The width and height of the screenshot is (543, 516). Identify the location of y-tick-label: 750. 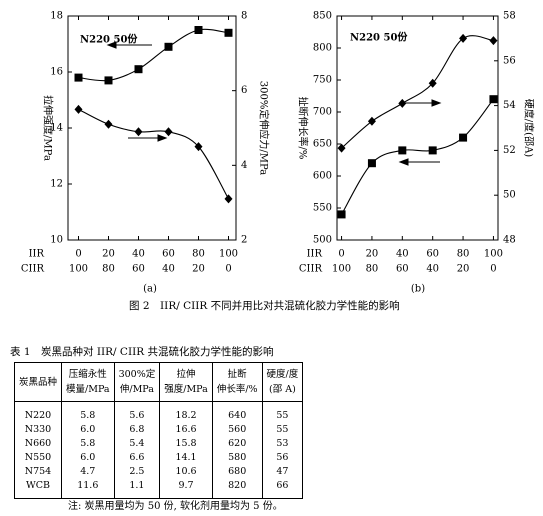
(322, 80).